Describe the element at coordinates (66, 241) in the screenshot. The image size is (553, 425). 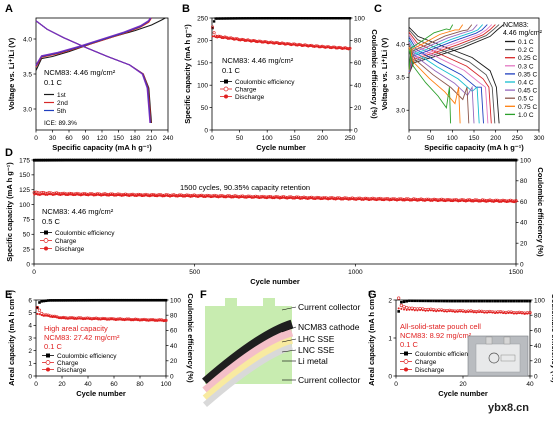
I see `legend-label: Charge` at that location.